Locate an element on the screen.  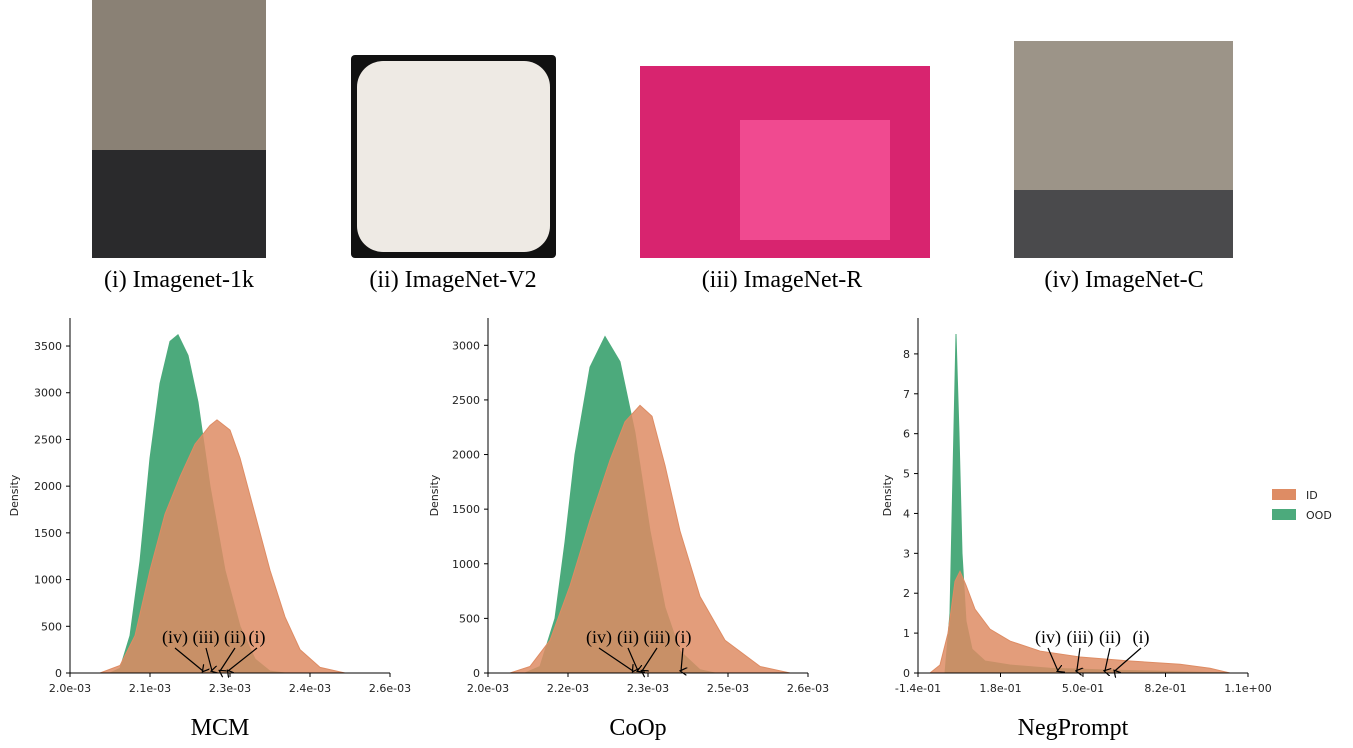
x-tick-label: 1.1e+00 is located at coordinates (1247, 688).